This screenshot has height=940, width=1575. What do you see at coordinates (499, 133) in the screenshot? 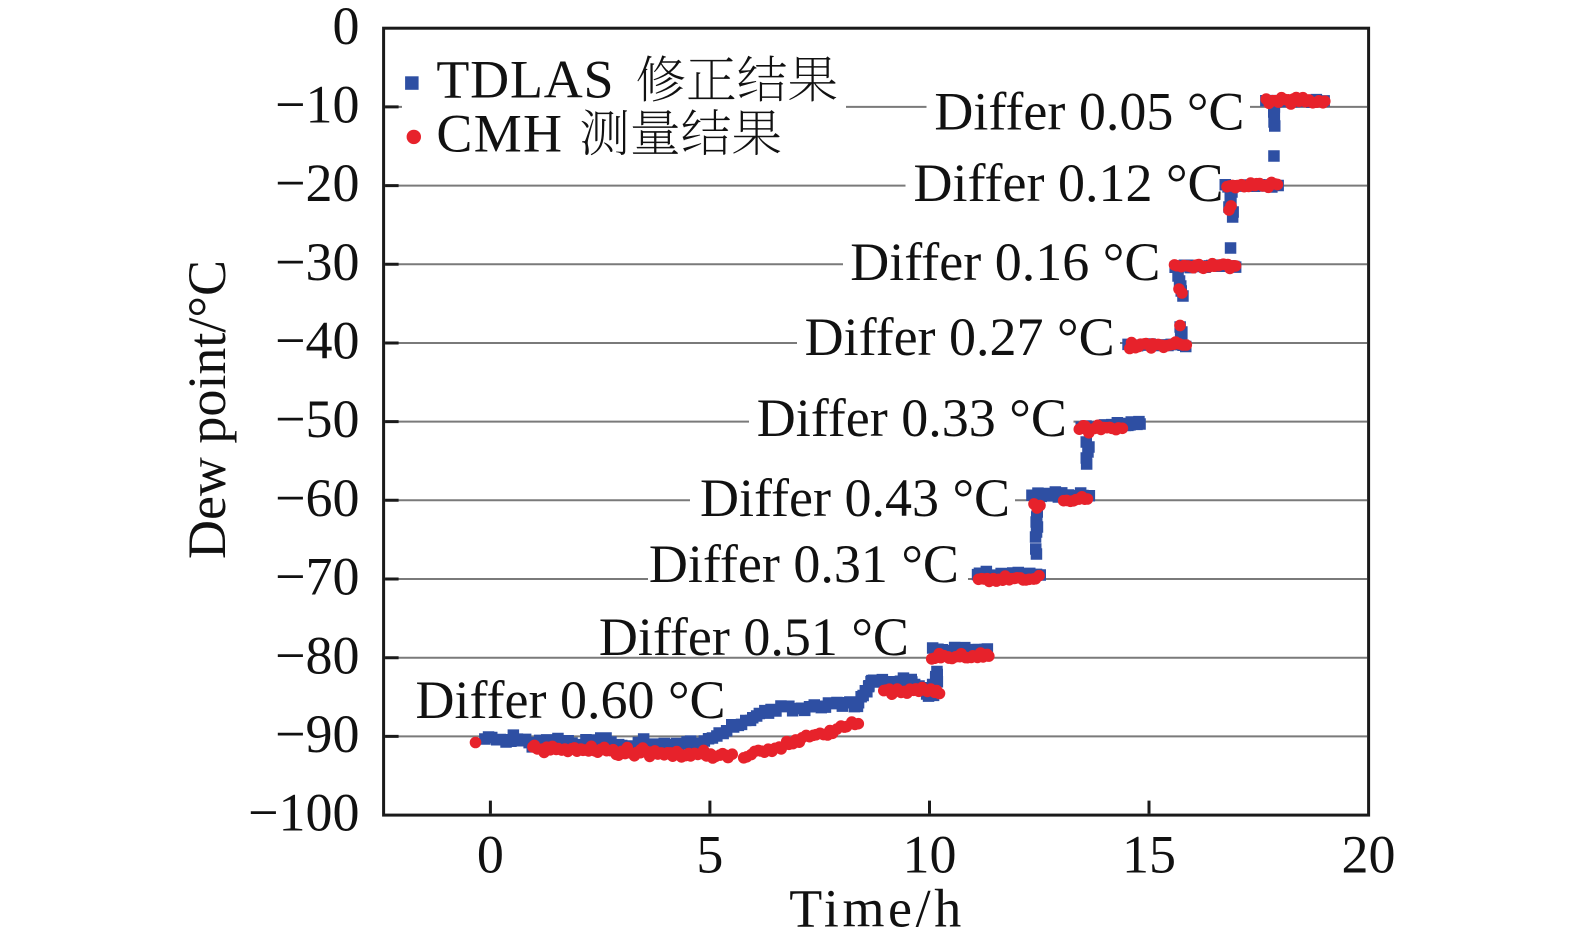
I see `svg-text: CMH` at bounding box center [499, 133].